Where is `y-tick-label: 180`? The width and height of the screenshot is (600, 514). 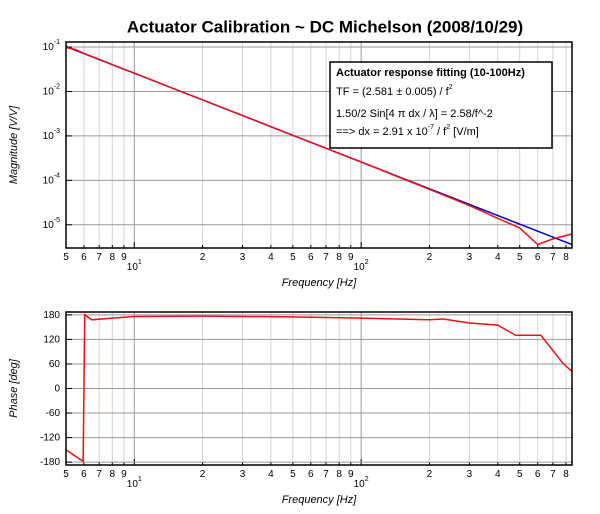
y-tick-label: 180 is located at coordinates (51, 315).